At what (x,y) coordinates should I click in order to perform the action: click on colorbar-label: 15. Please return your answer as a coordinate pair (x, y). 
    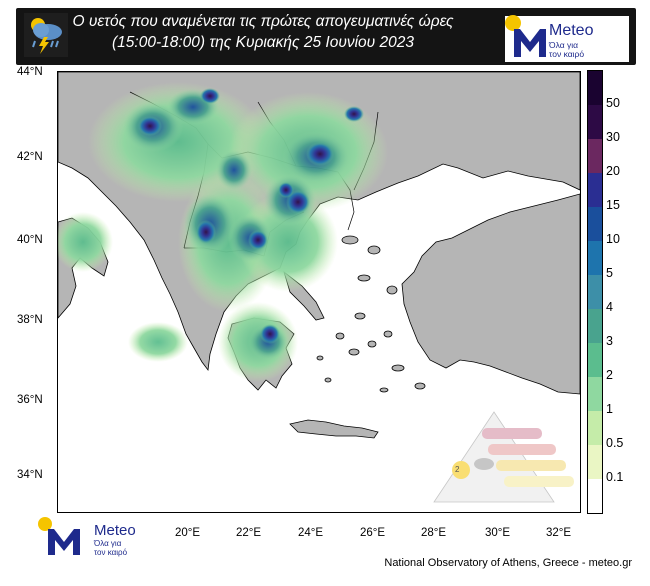
    Looking at the image, I should click on (613, 205).